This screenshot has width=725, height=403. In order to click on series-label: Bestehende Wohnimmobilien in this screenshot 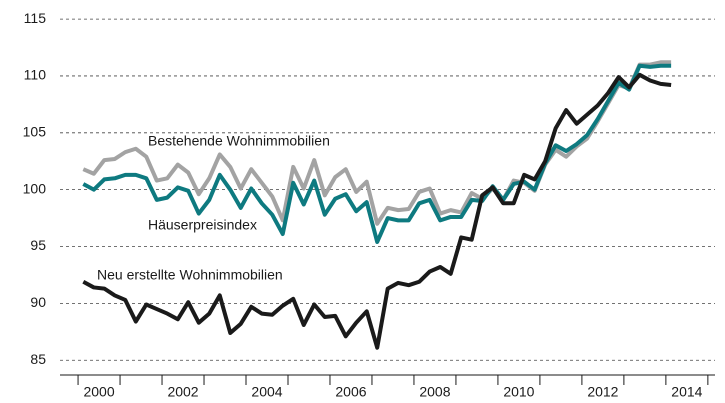, I will do `click(239, 141)`.